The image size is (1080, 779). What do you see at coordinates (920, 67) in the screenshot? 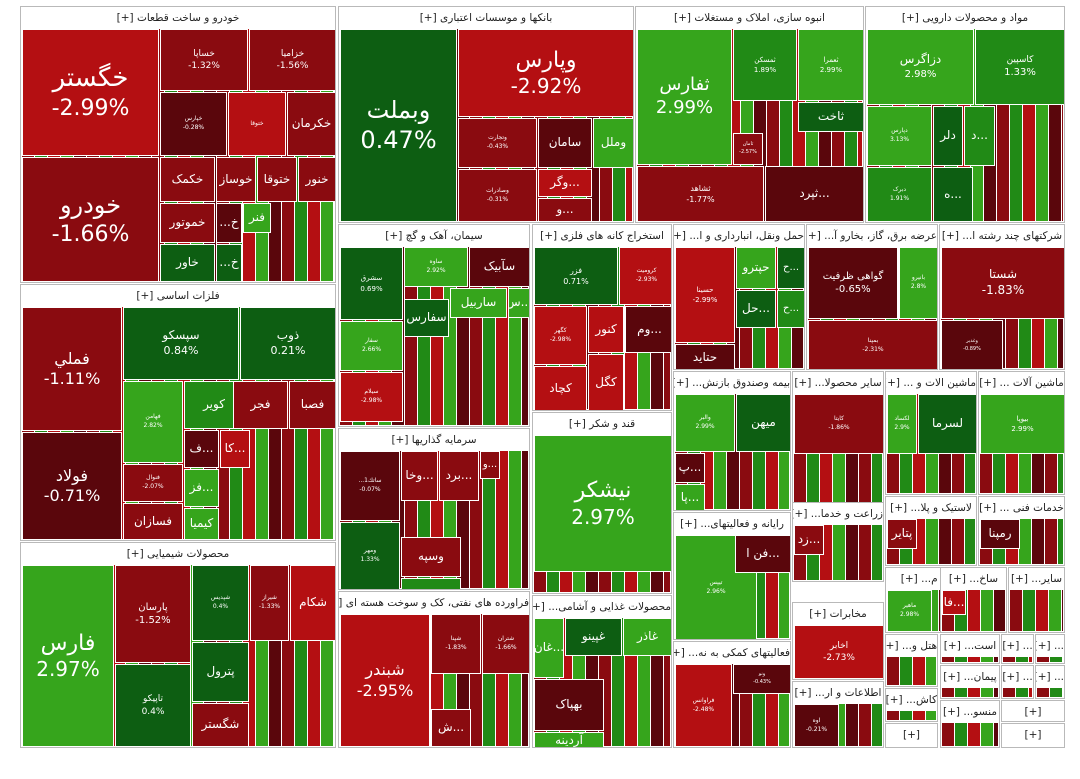
I see `stock-tile: دزاگرس 2.98%` at bounding box center [920, 67].